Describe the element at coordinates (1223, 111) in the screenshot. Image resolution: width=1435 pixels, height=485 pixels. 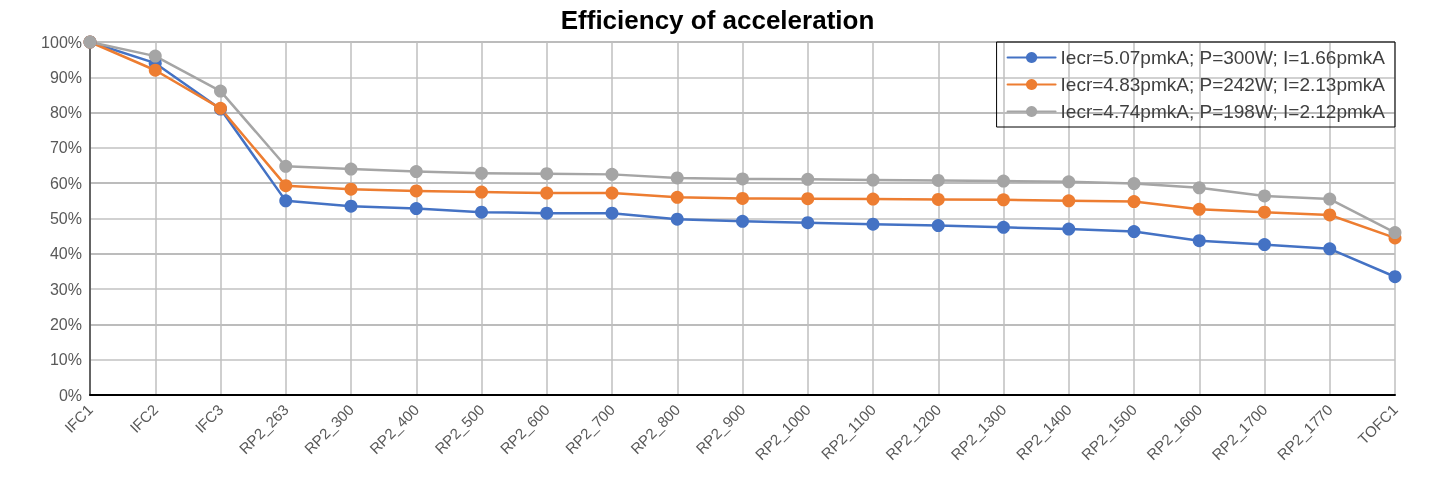
I see `legend-label: Iecr=4.74pmkA; P=198W; I=2.12pmkA` at that location.